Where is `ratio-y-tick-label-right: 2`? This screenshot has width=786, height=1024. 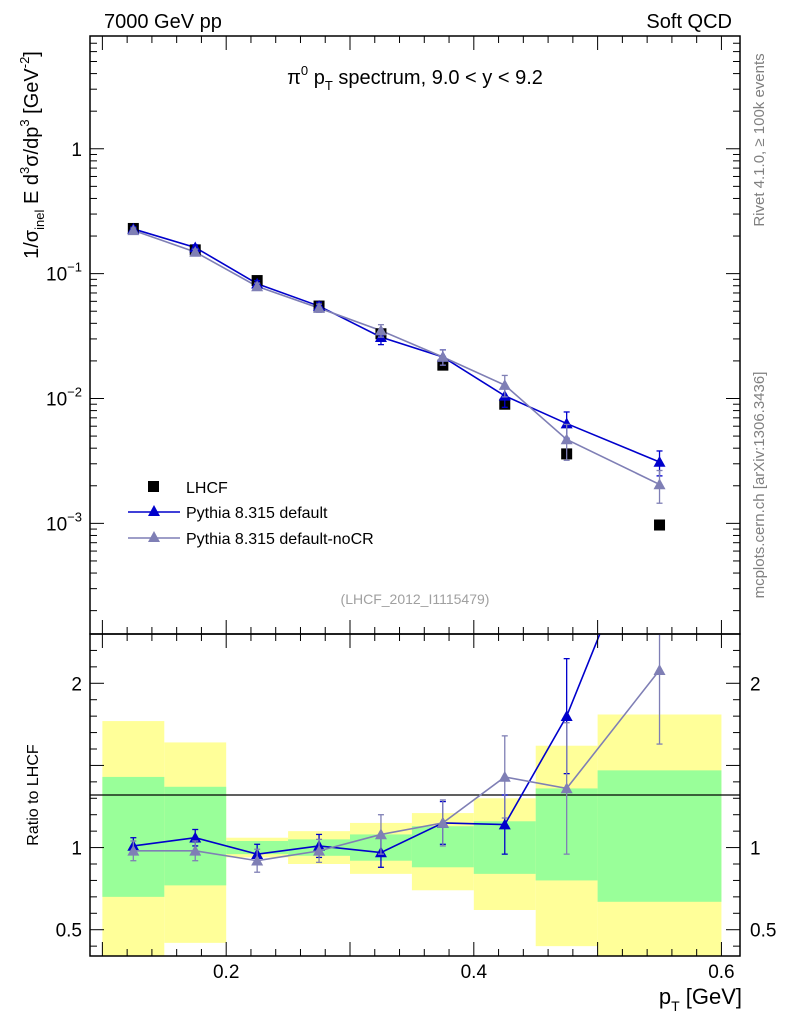
ratio-y-tick-label-right: 2 is located at coordinates (755, 684).